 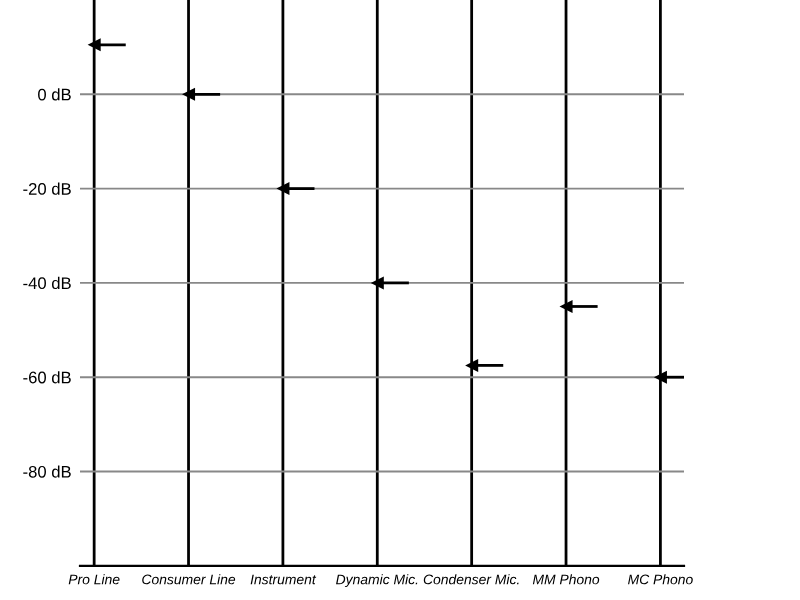 I want to click on y-tick-label: -80 dB, so click(x=47, y=471).